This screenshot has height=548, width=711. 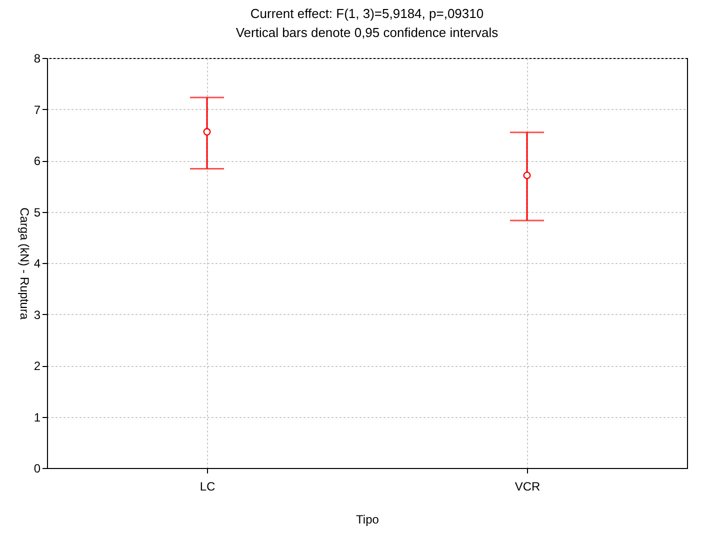 What do you see at coordinates (367, 13) in the screenshot?
I see `chart-title: Current effect: F(1, 3)=5,9184, p=,09310` at bounding box center [367, 13].